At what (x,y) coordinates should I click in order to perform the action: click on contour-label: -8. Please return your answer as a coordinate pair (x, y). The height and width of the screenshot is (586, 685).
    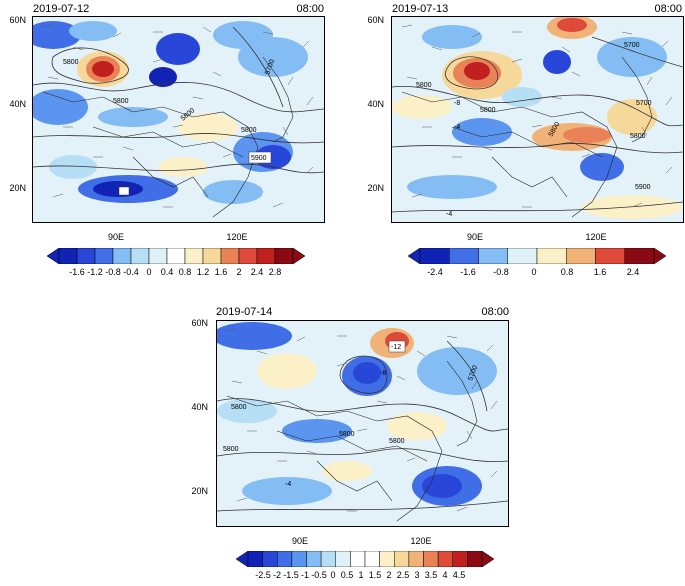
    Looking at the image, I should click on (383, 373).